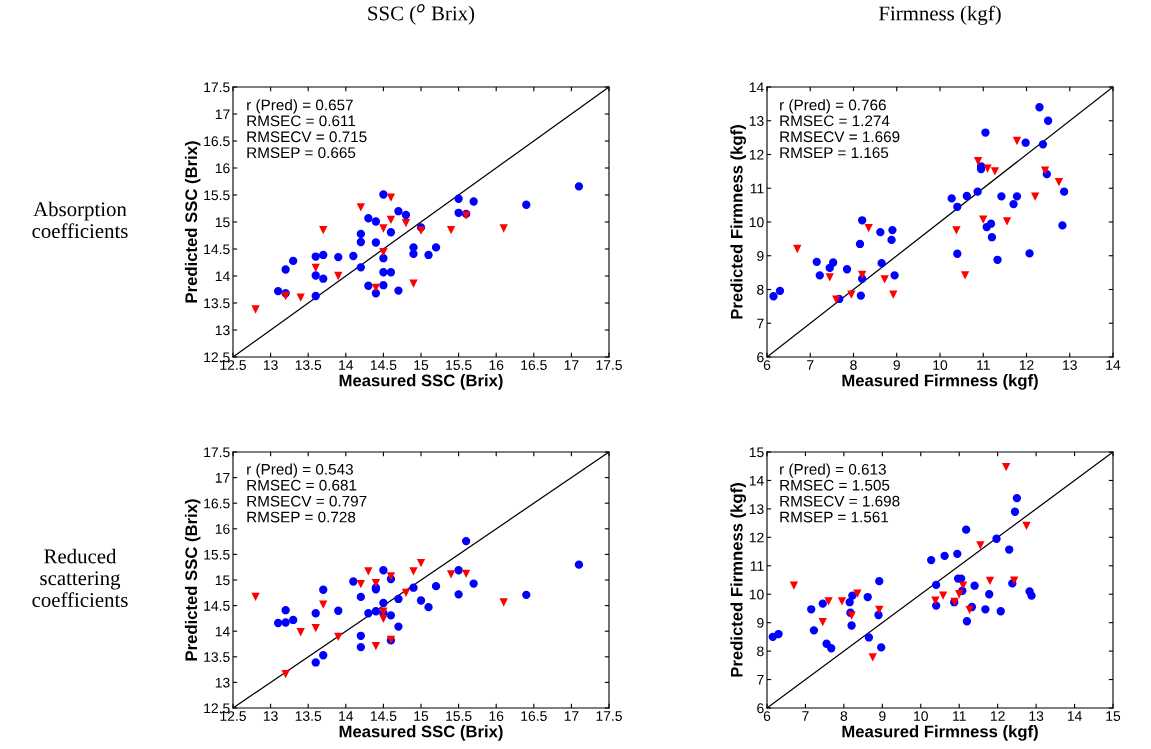  What do you see at coordinates (80, 578) in the screenshot?
I see `text: Reduced scattering coefficients` at bounding box center [80, 578].